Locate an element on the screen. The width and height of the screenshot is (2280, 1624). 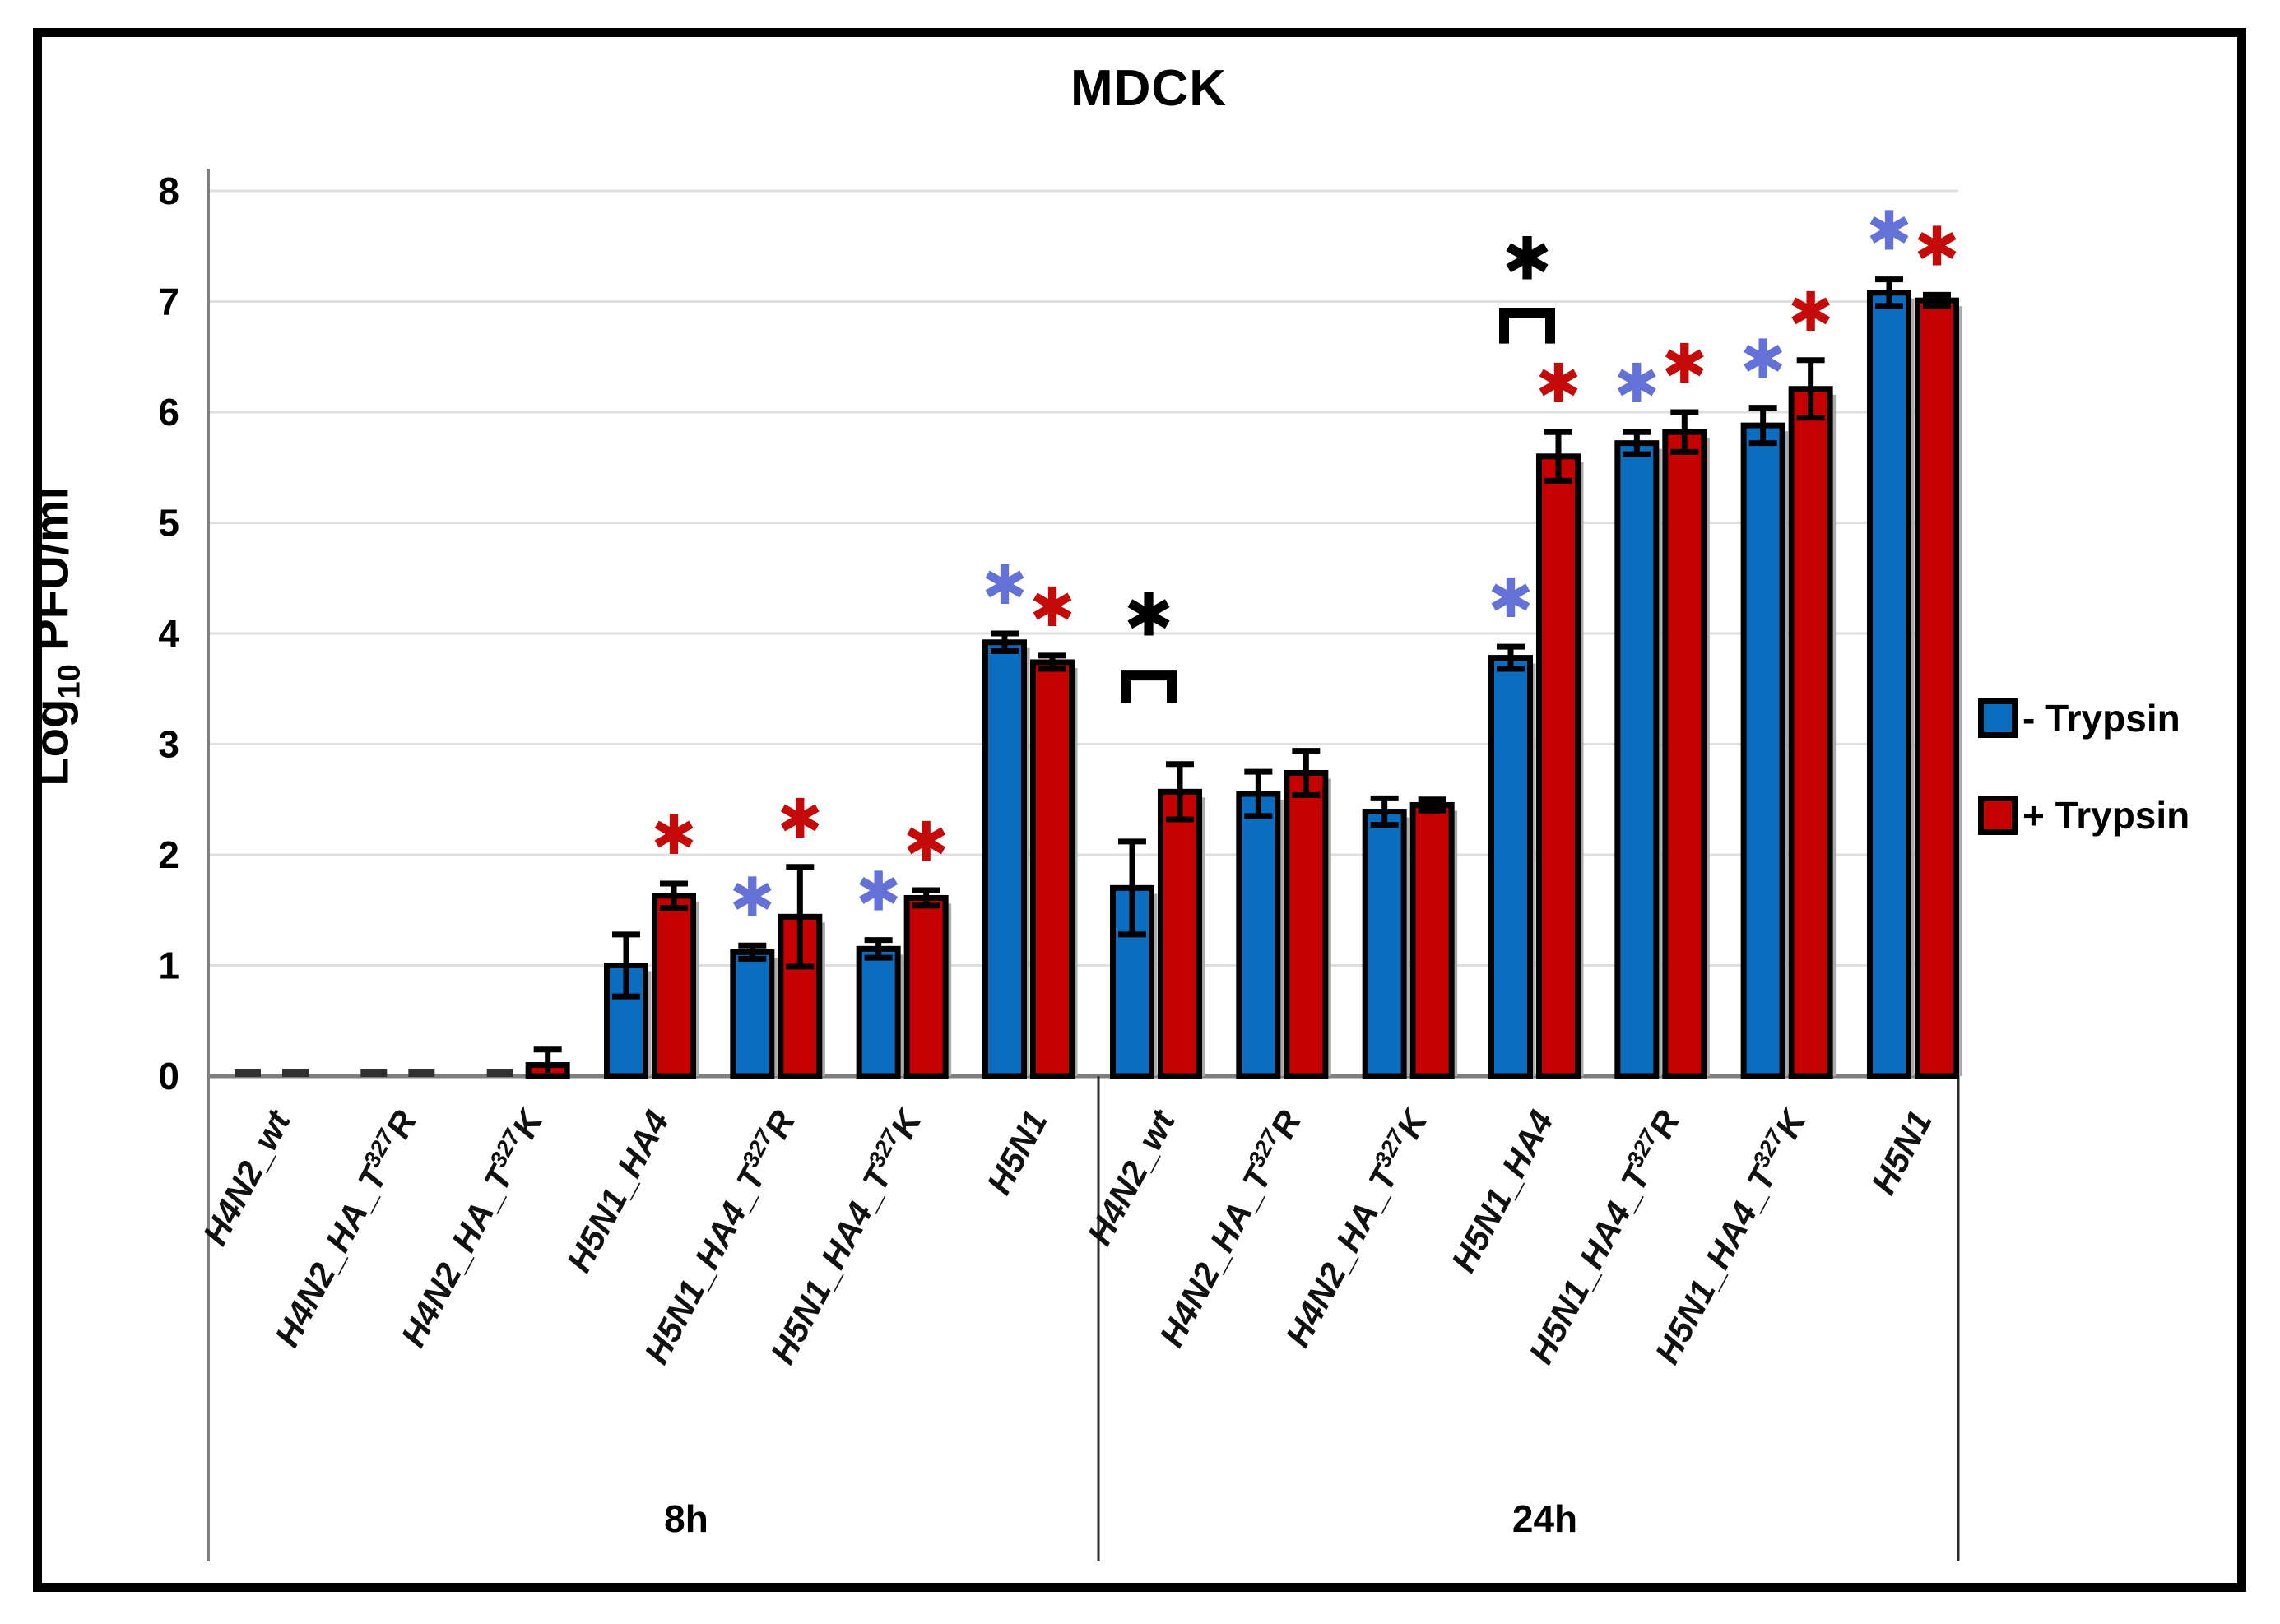
bar-8h-6-plus-trypsin is located at coordinates (1052, 869).